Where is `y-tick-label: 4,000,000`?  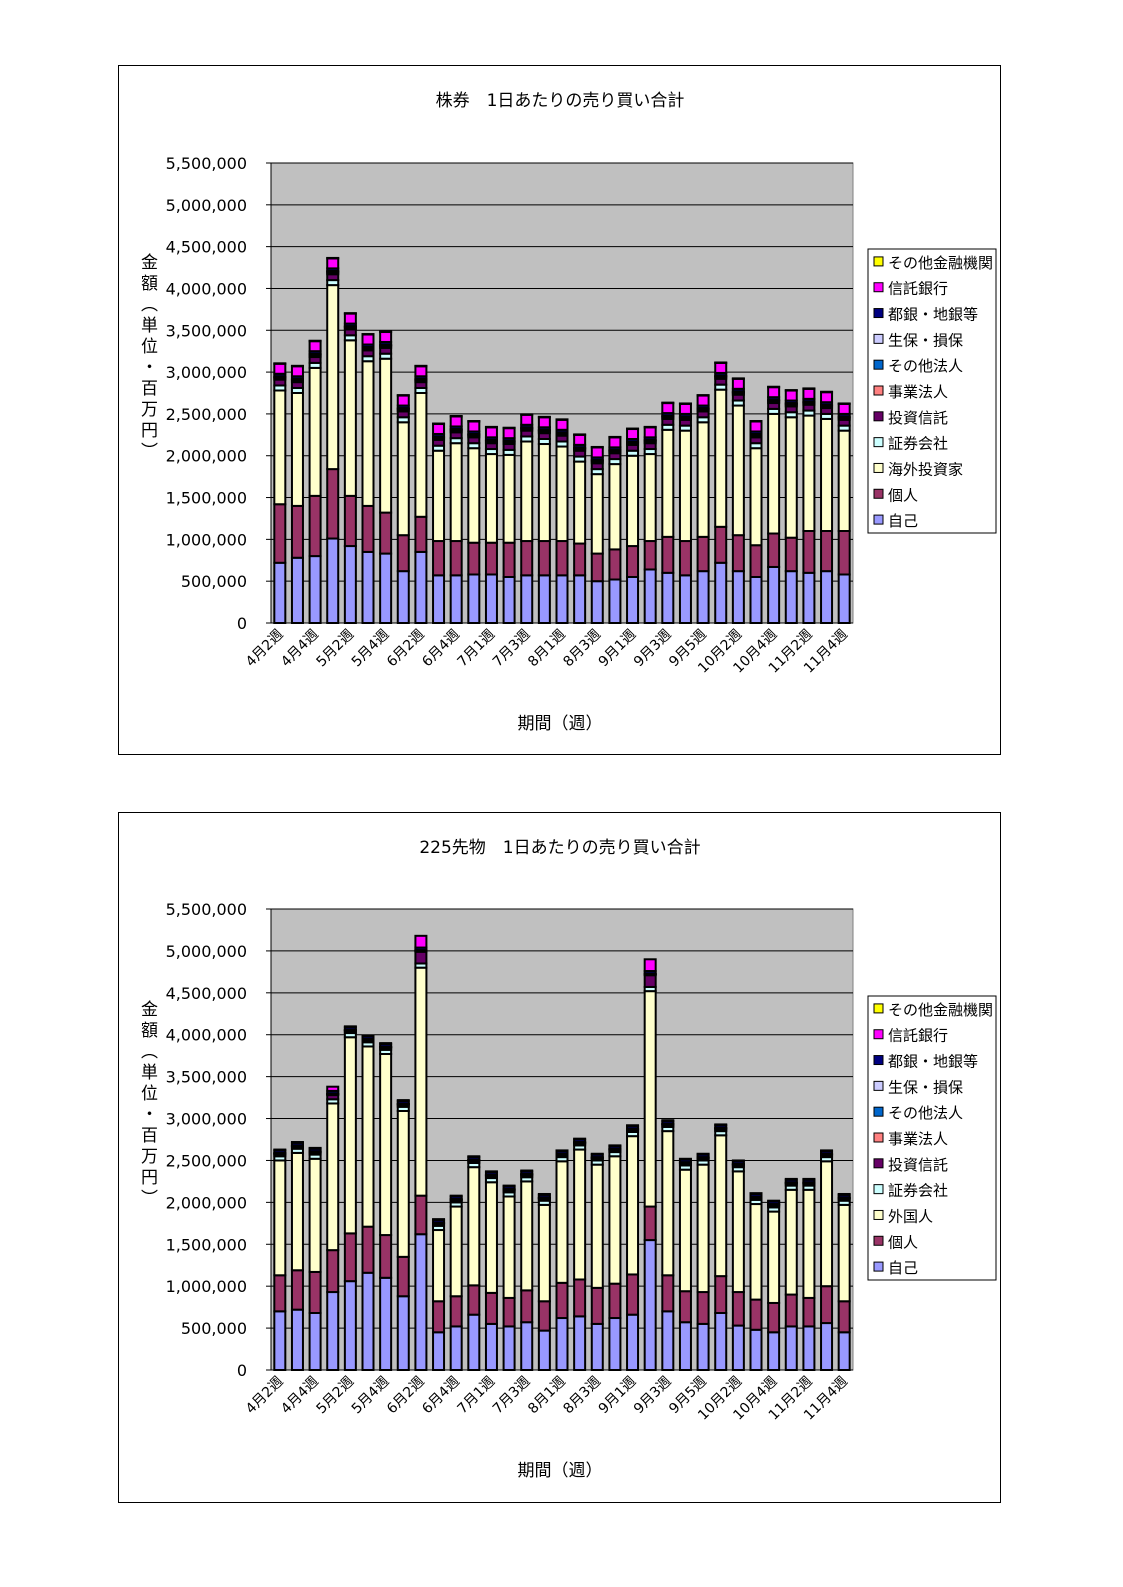 y-tick-label: 4,000,000 is located at coordinates (206, 288).